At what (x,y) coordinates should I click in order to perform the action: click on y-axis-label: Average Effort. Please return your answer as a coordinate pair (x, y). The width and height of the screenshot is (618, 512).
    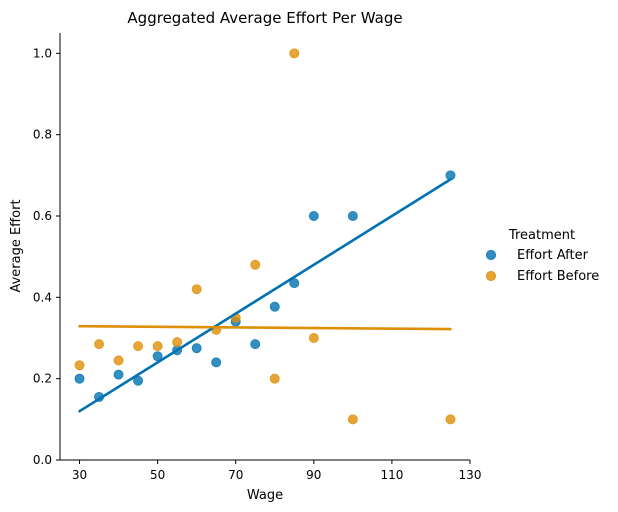
    Looking at the image, I should click on (16, 245).